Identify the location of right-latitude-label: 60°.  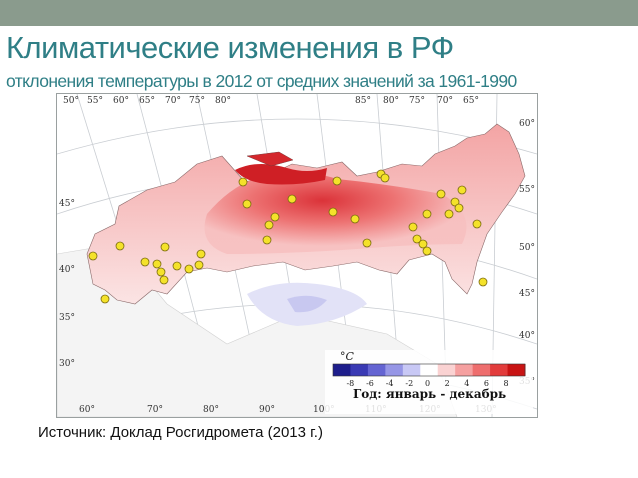
(527, 124).